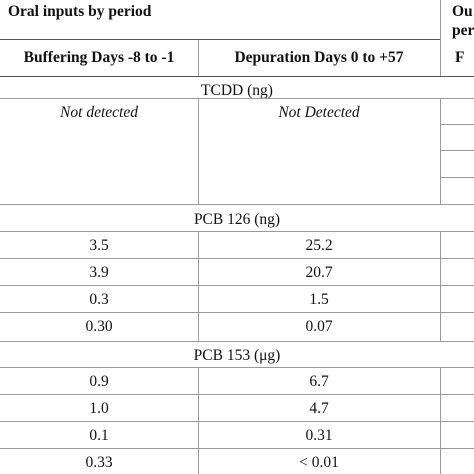  What do you see at coordinates (99, 326) in the screenshot?
I see `table-cell: 0.30` at bounding box center [99, 326].